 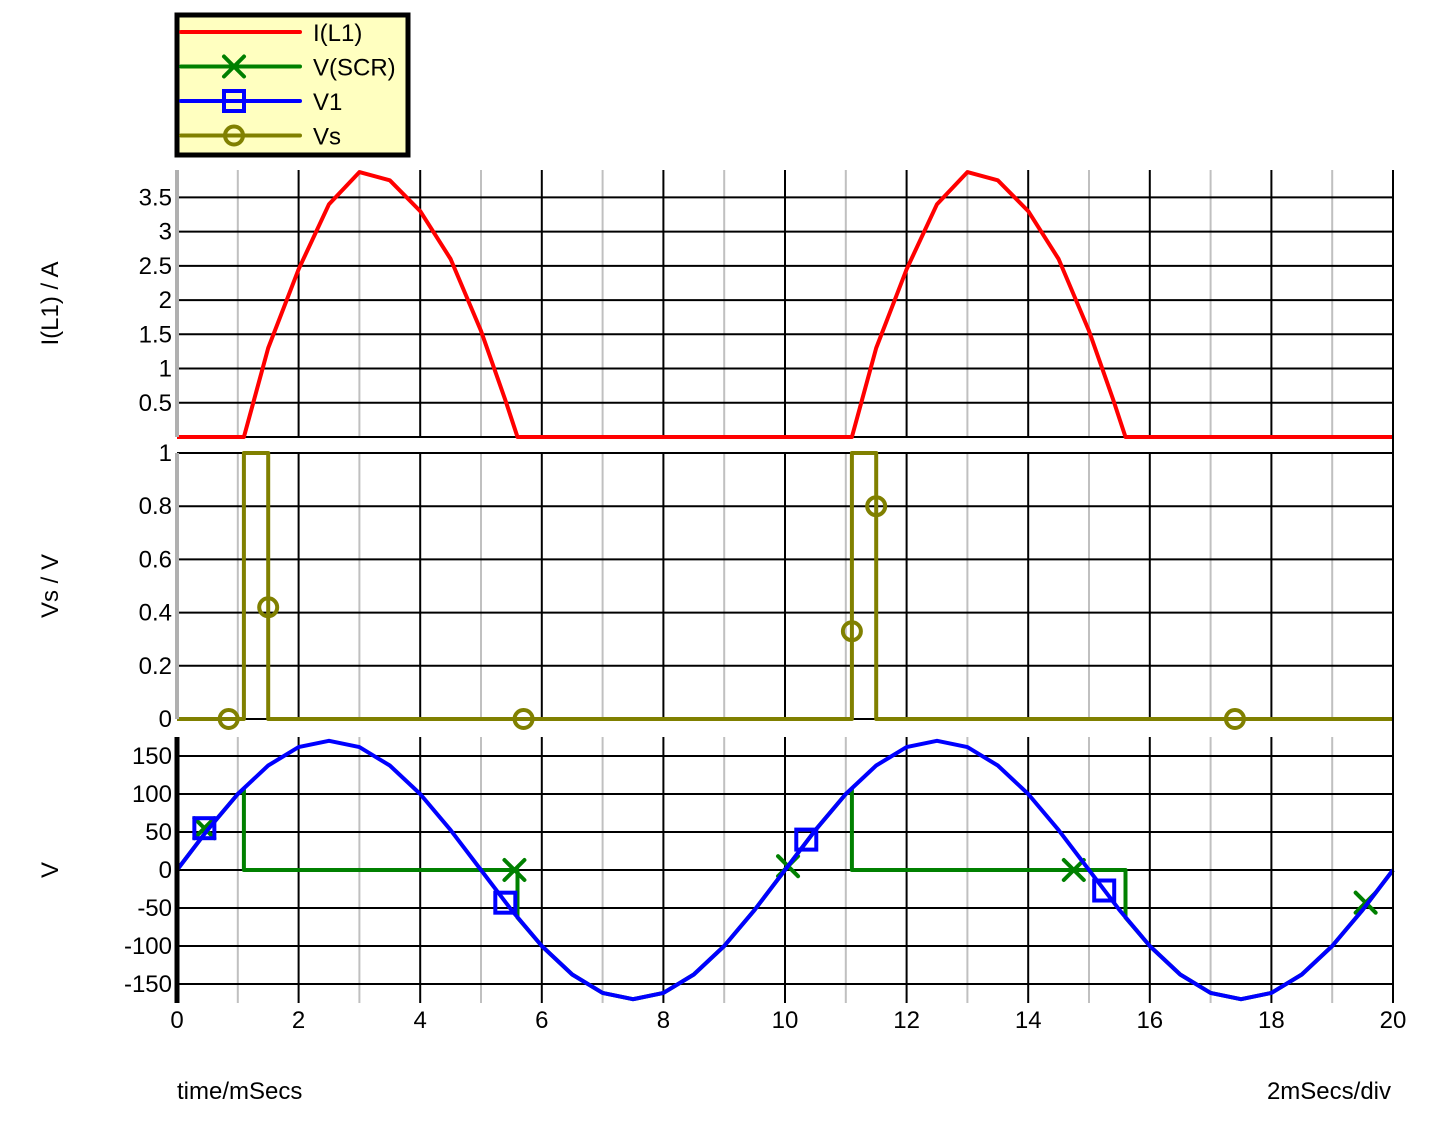 What do you see at coordinates (50, 586) in the screenshot?
I see `y-axis-label: Vs / V` at bounding box center [50, 586].